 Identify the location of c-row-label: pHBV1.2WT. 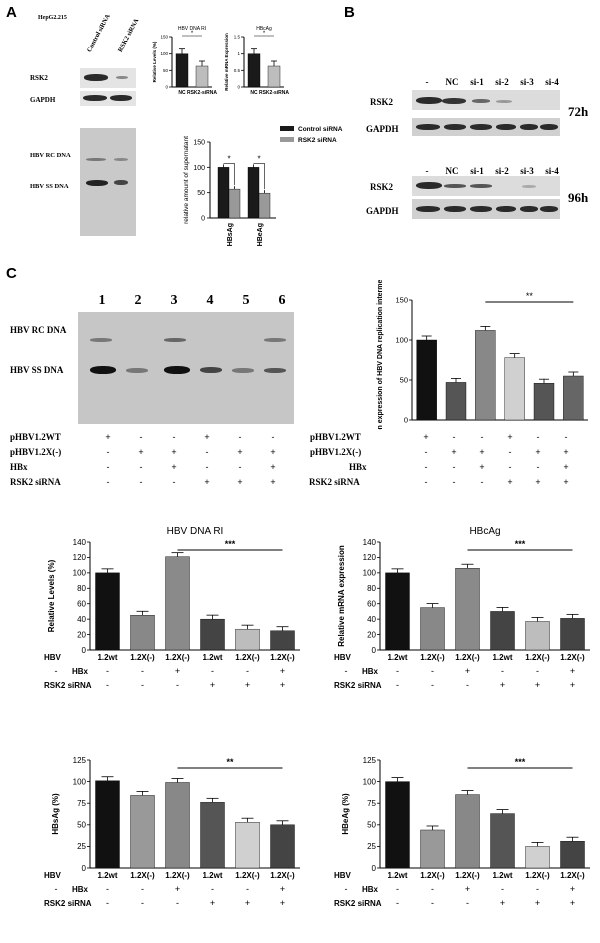
(335, 437).